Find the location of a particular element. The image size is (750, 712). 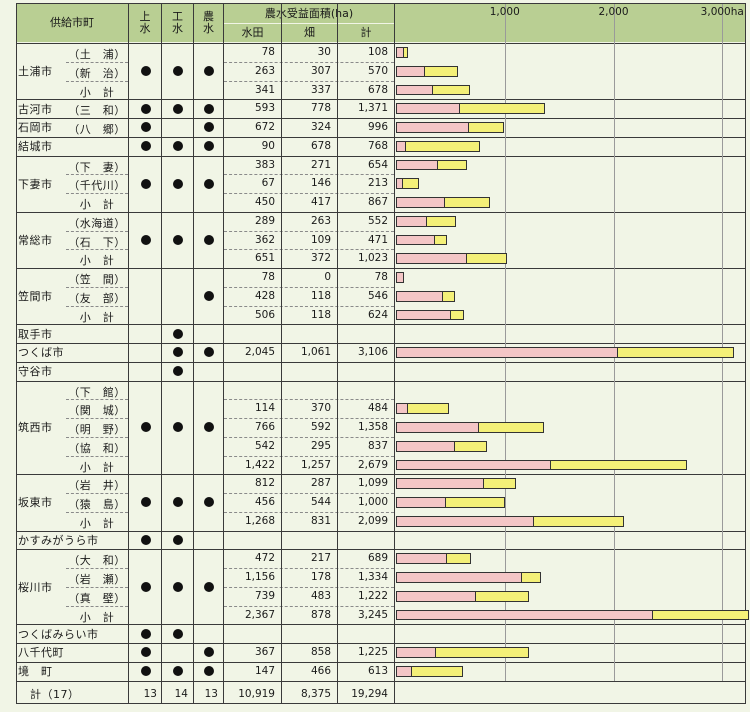

field-value: 217 is located at coordinates (320, 558).